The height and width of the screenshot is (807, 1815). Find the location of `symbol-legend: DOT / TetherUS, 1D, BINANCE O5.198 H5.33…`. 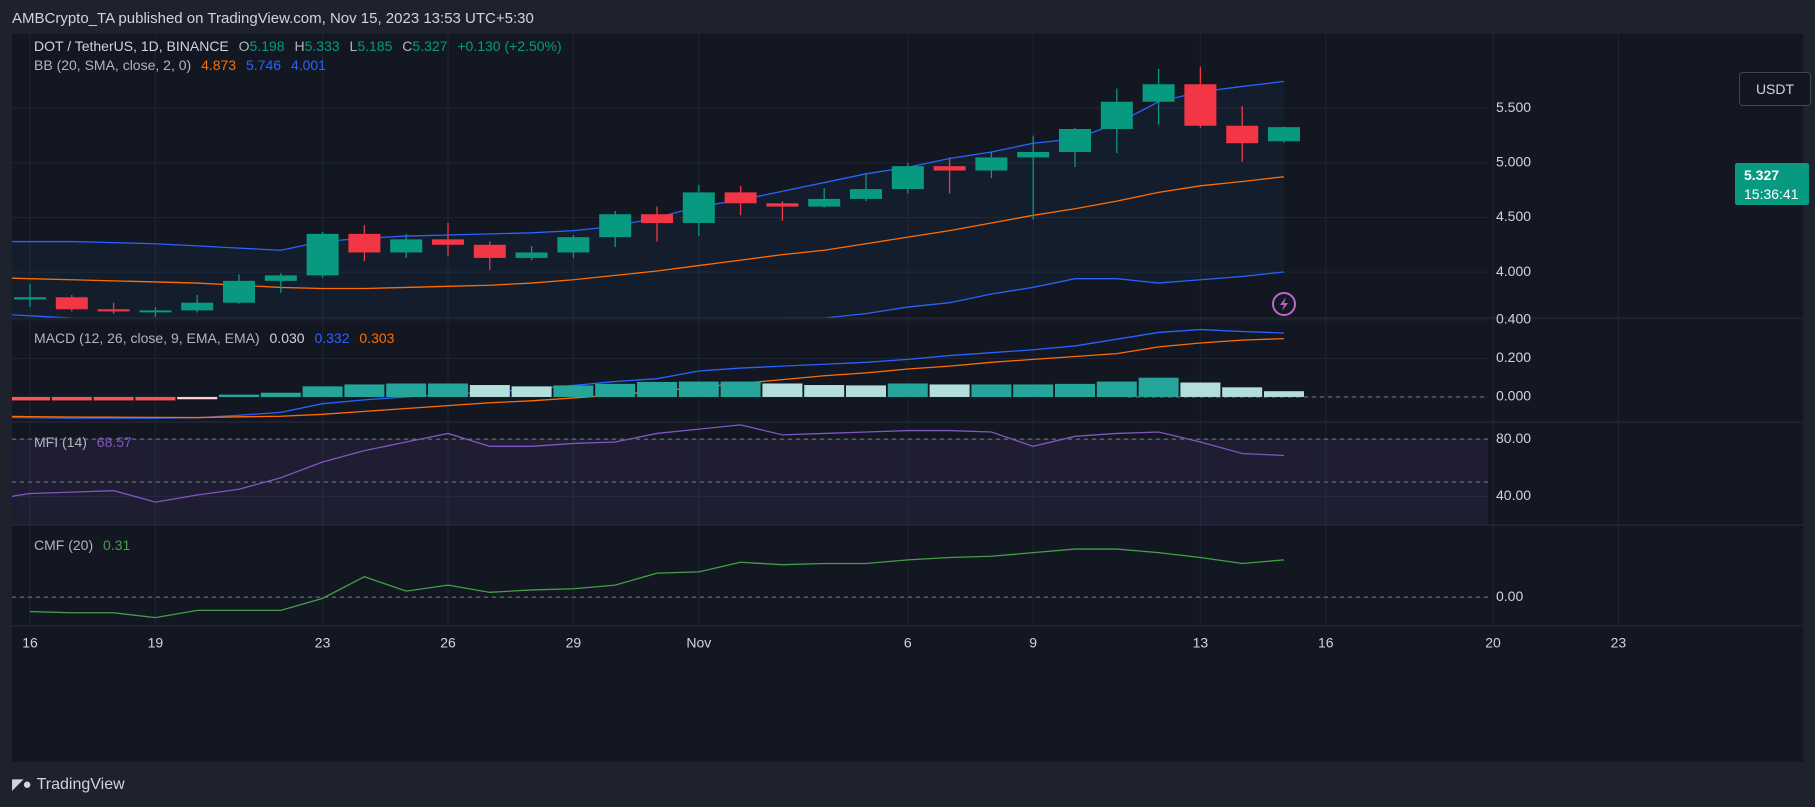

symbol-legend: DOT / TetherUS, 1D, BINANCE O5.198 H5.33… is located at coordinates (301, 46).